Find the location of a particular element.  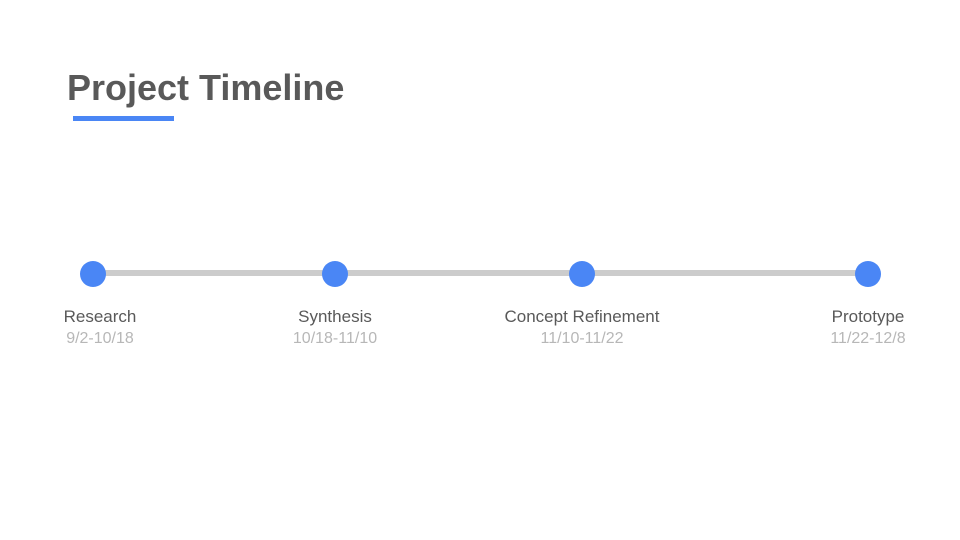

timeline-track is located at coordinates (480, 273).